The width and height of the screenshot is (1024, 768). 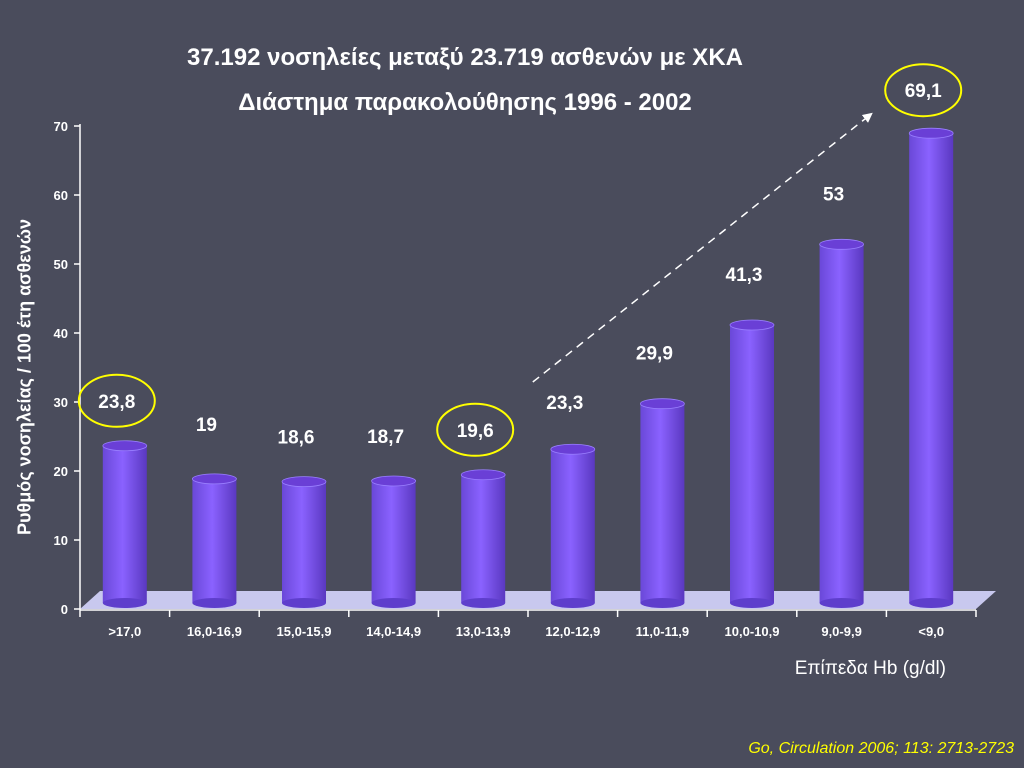 What do you see at coordinates (61, 195) in the screenshot?
I see `y-tick-label: 60` at bounding box center [61, 195].